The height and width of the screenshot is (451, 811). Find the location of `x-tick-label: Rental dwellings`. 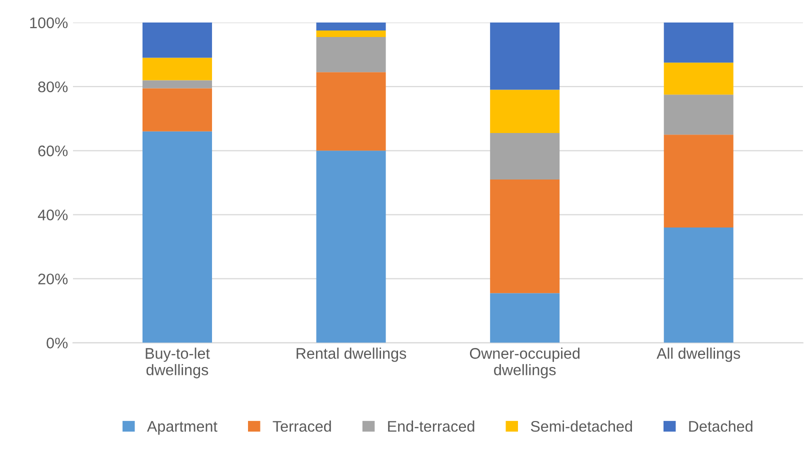

x-tick-label: Rental dwellings is located at coordinates (351, 355).